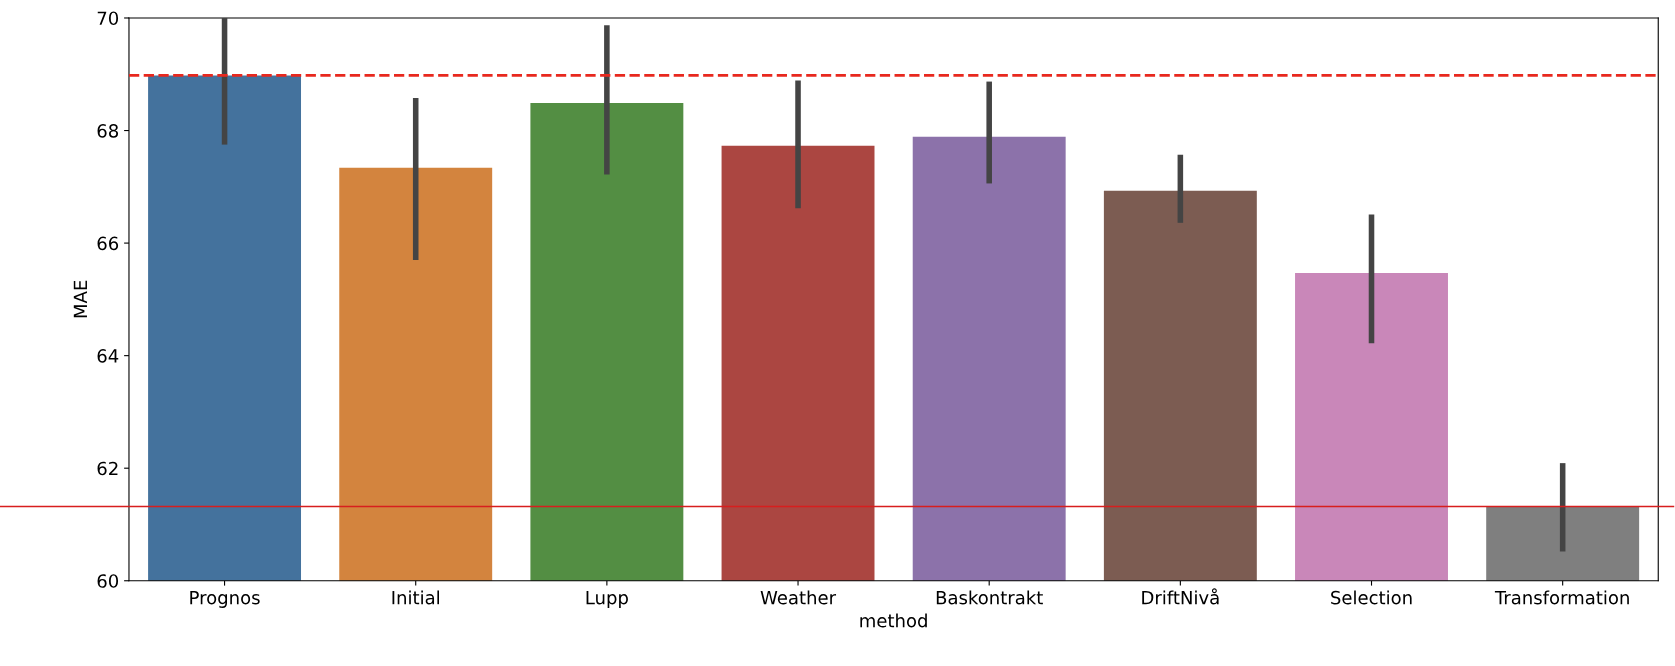 This screenshot has height=666, width=1675. I want to click on x-tick-label: DriftNivå, so click(1180, 596).